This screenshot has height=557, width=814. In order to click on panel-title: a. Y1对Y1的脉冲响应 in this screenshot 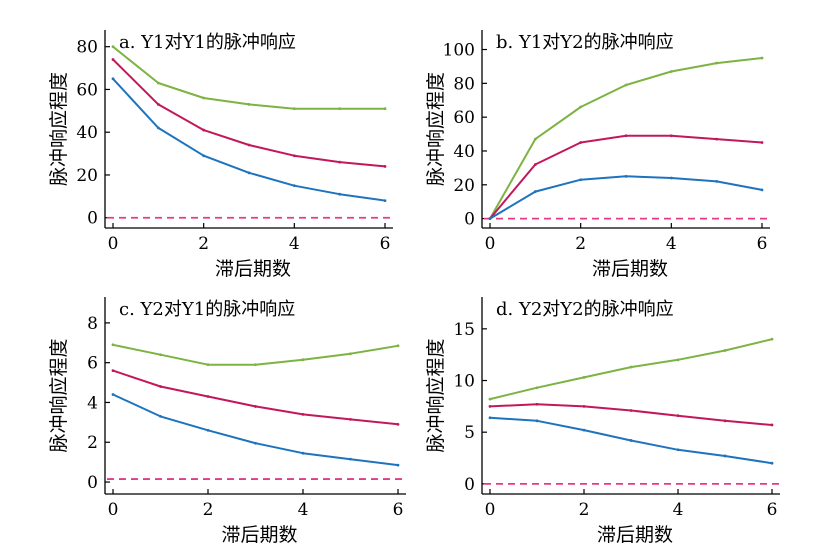, I will do `click(207, 42)`.